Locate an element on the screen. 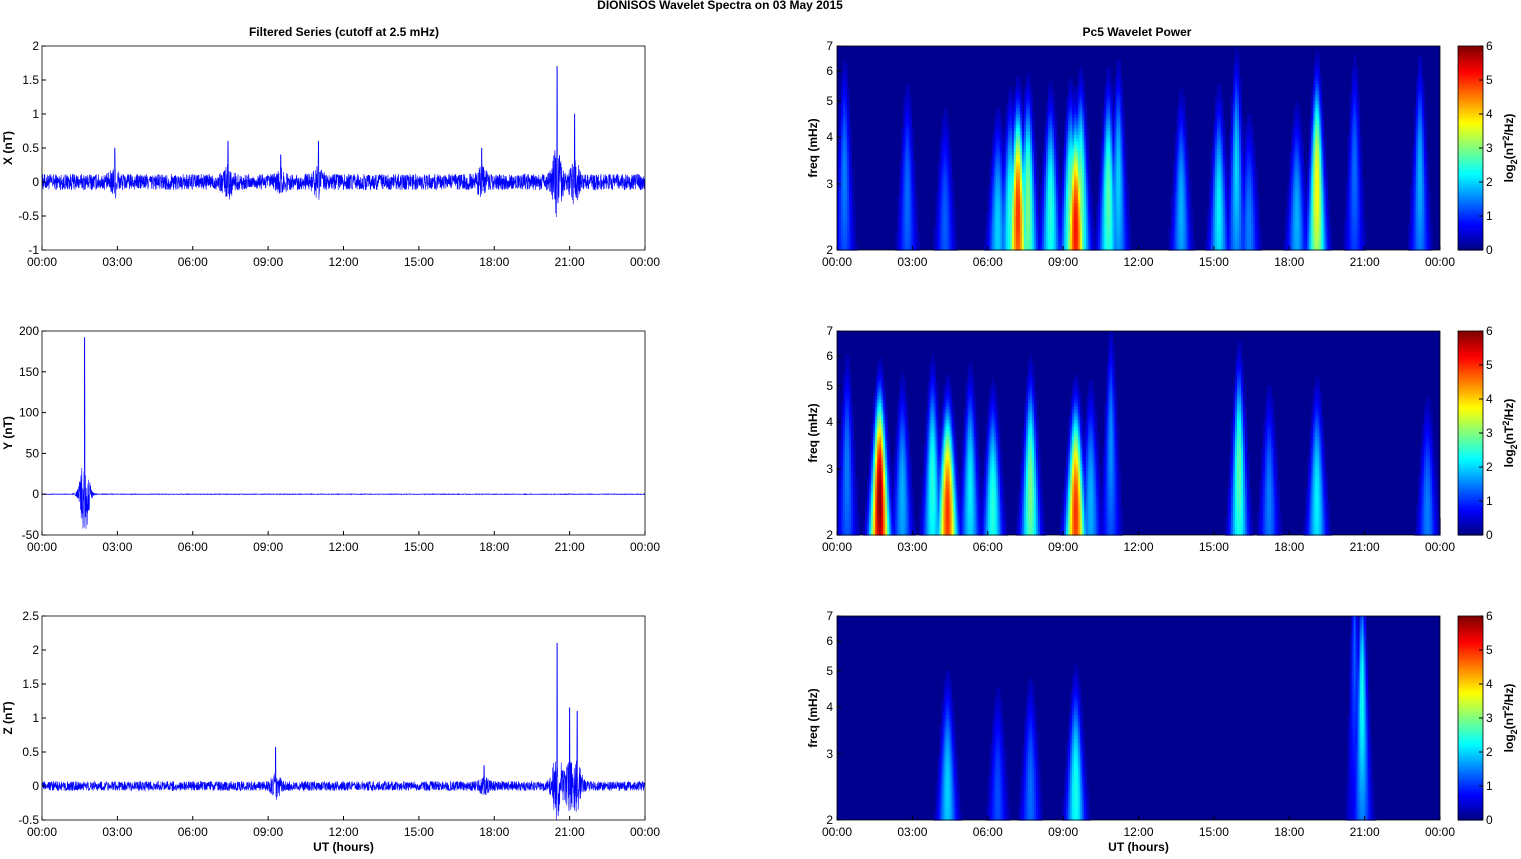 This screenshot has width=1521, height=859. y-tick-label: 1.5 is located at coordinates (30, 684).